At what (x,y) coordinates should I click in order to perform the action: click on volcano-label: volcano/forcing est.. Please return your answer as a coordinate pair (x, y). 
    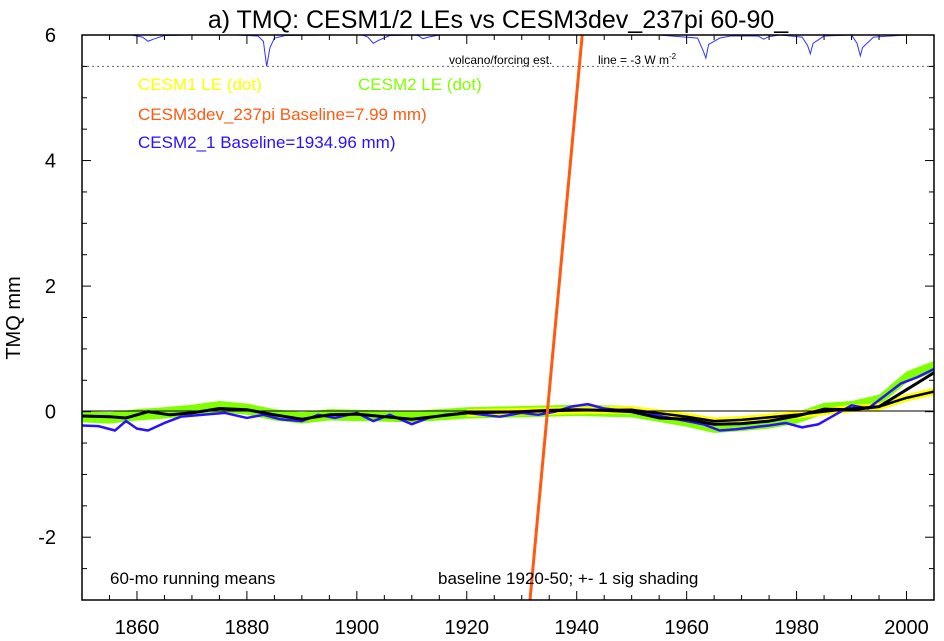
    Looking at the image, I should click on (500, 60).